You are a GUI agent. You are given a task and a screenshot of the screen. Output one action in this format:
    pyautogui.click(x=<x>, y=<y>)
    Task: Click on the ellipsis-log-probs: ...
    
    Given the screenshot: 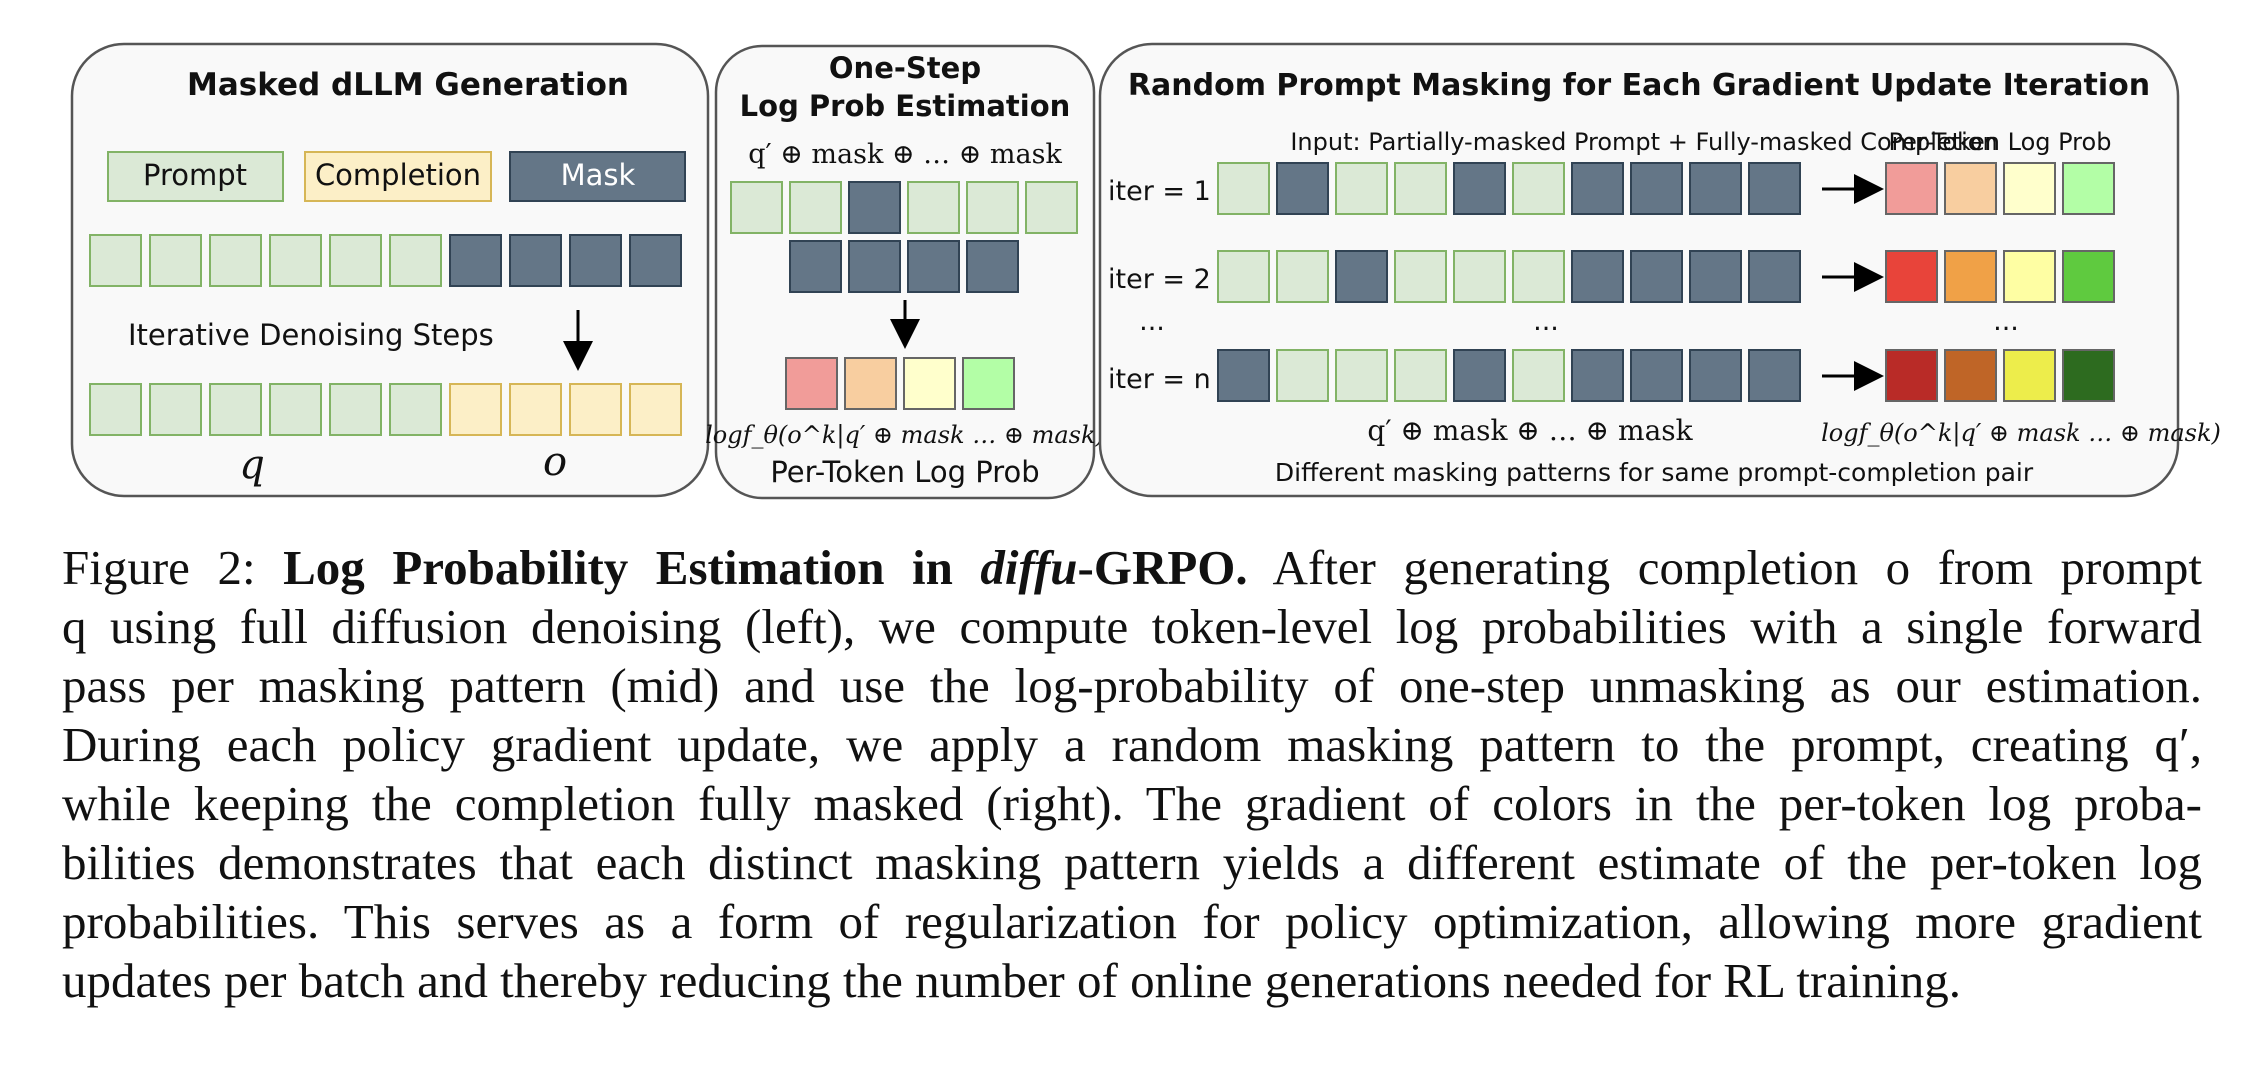 What is the action you would take?
    pyautogui.click(x=2006, y=321)
    